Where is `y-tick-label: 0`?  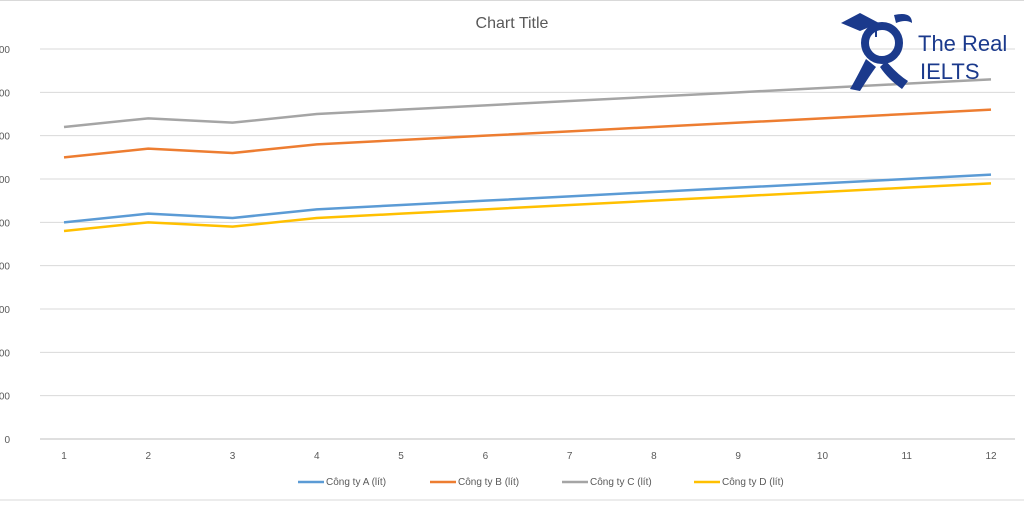 y-tick-label: 0 is located at coordinates (7, 440).